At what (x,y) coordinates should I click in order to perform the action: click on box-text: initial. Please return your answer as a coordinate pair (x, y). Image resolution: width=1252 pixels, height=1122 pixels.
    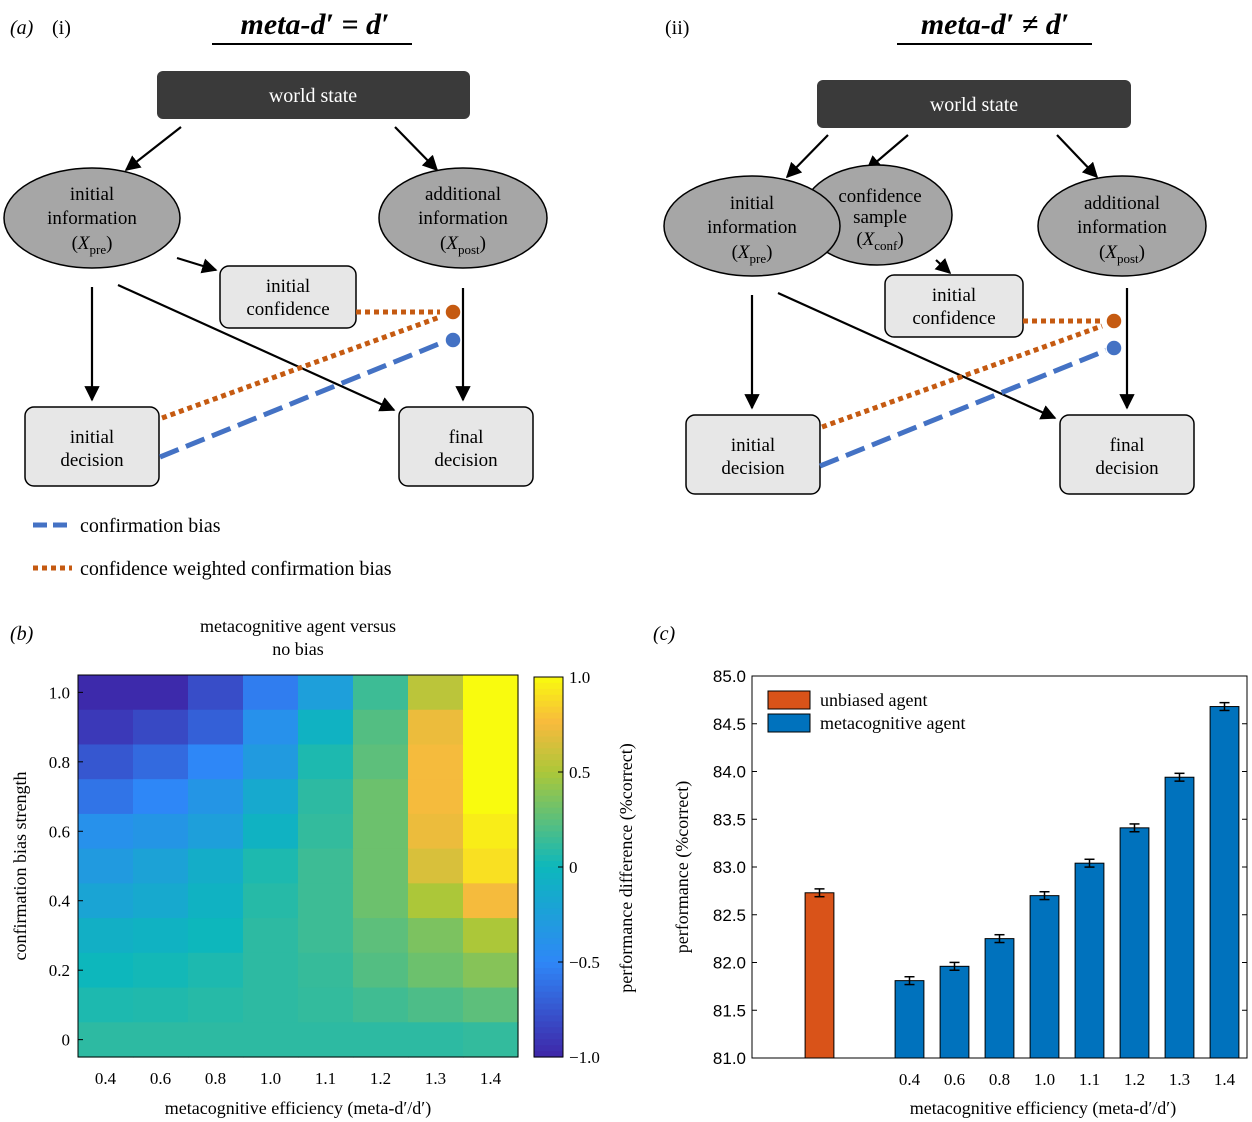
    Looking at the image, I should click on (288, 286).